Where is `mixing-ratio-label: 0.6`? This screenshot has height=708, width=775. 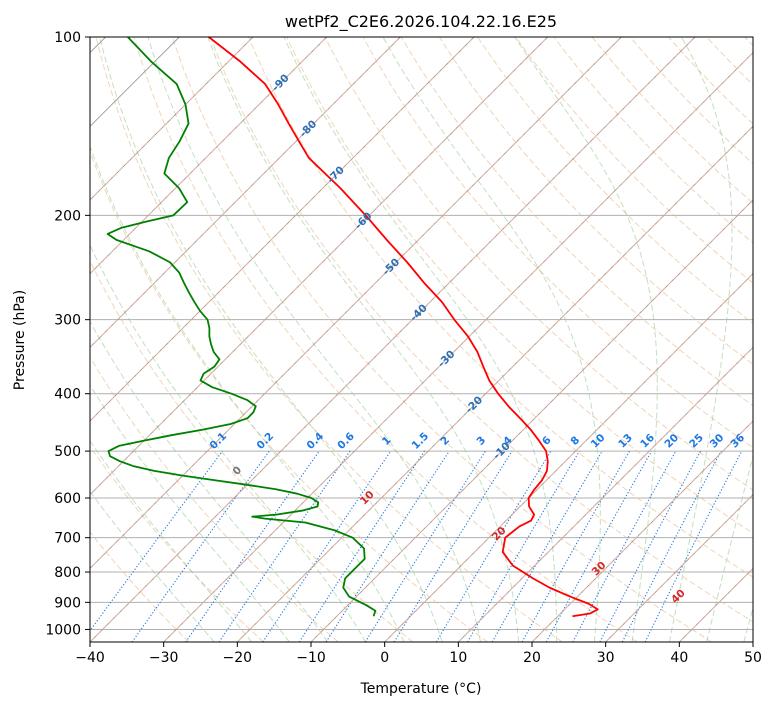
mixing-ratio-label: 0.6 is located at coordinates (346, 441).